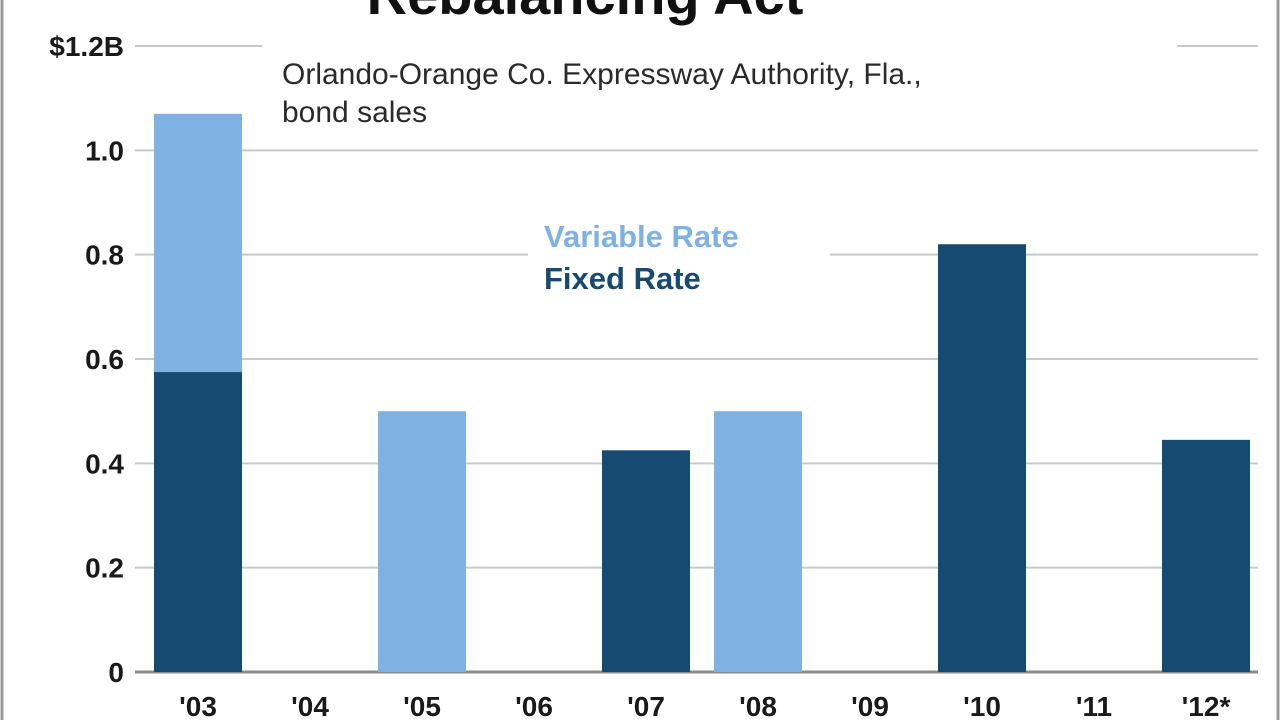  I want to click on y-axis-ticks: 0 0.2 0.4 0.6 0.8 1.0 $1.2B, so click(86, 359).